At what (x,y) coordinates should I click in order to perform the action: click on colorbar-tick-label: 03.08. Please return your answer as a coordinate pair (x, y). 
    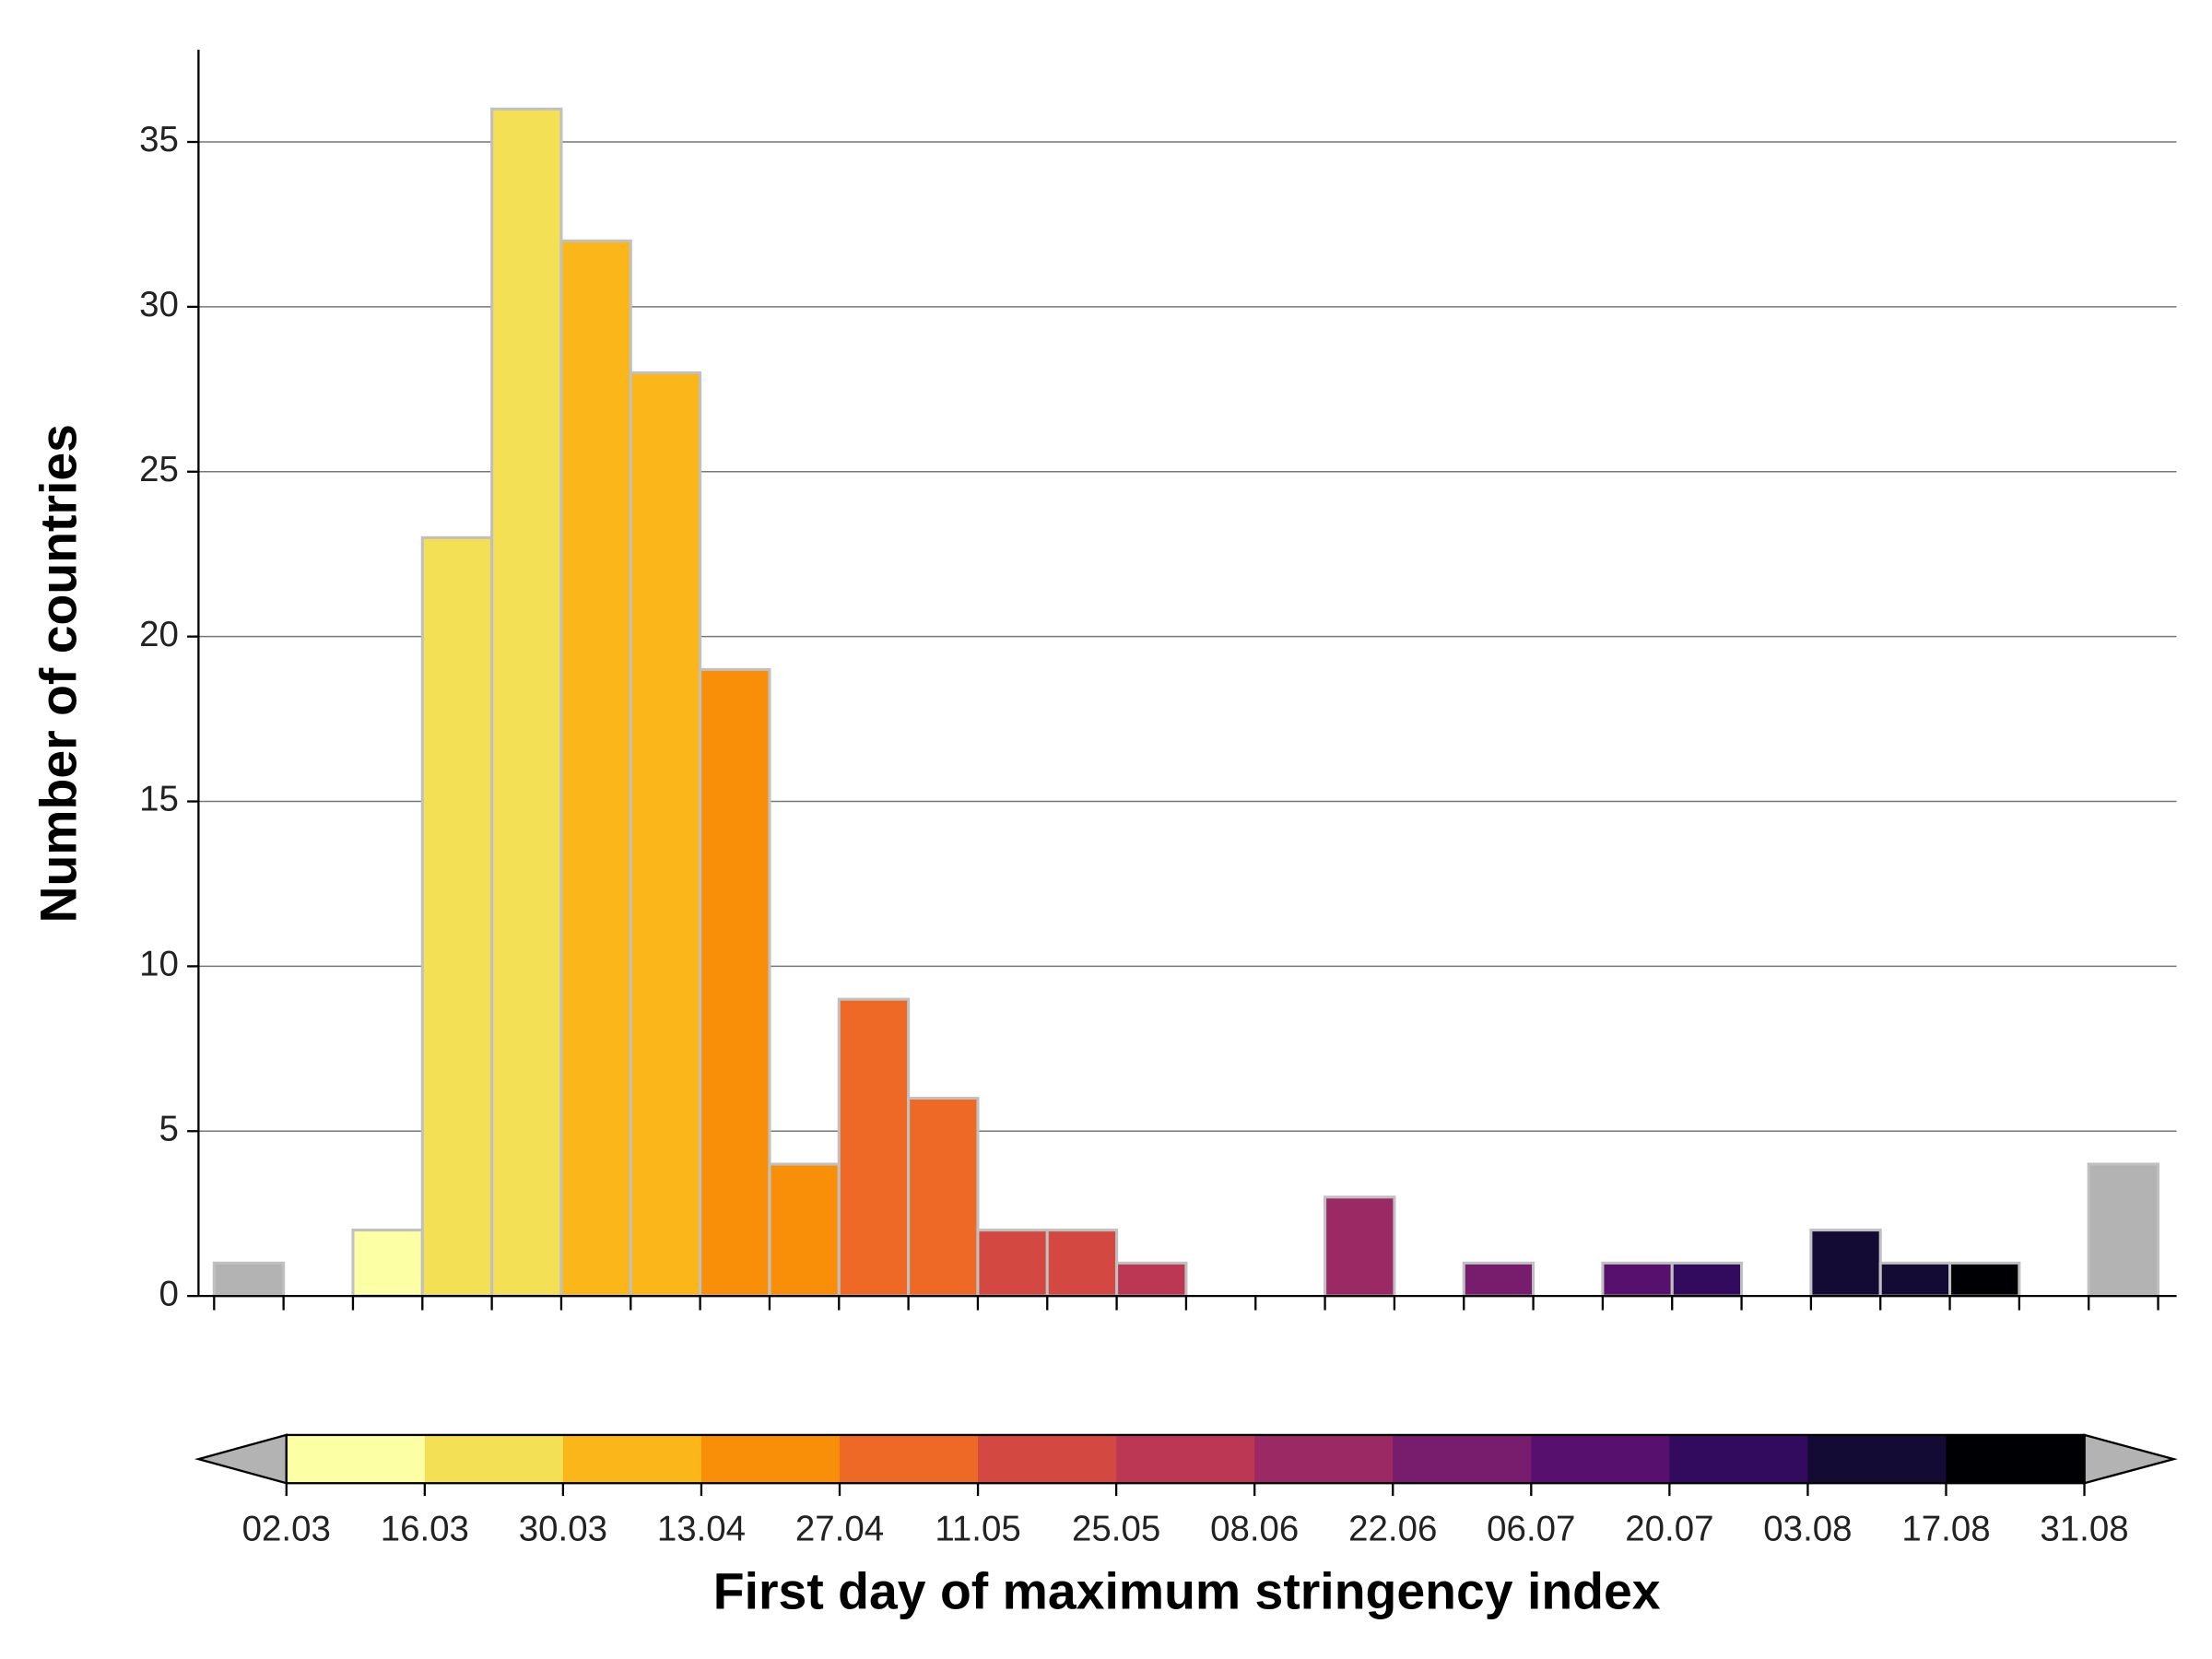
    Looking at the image, I should click on (1807, 1529).